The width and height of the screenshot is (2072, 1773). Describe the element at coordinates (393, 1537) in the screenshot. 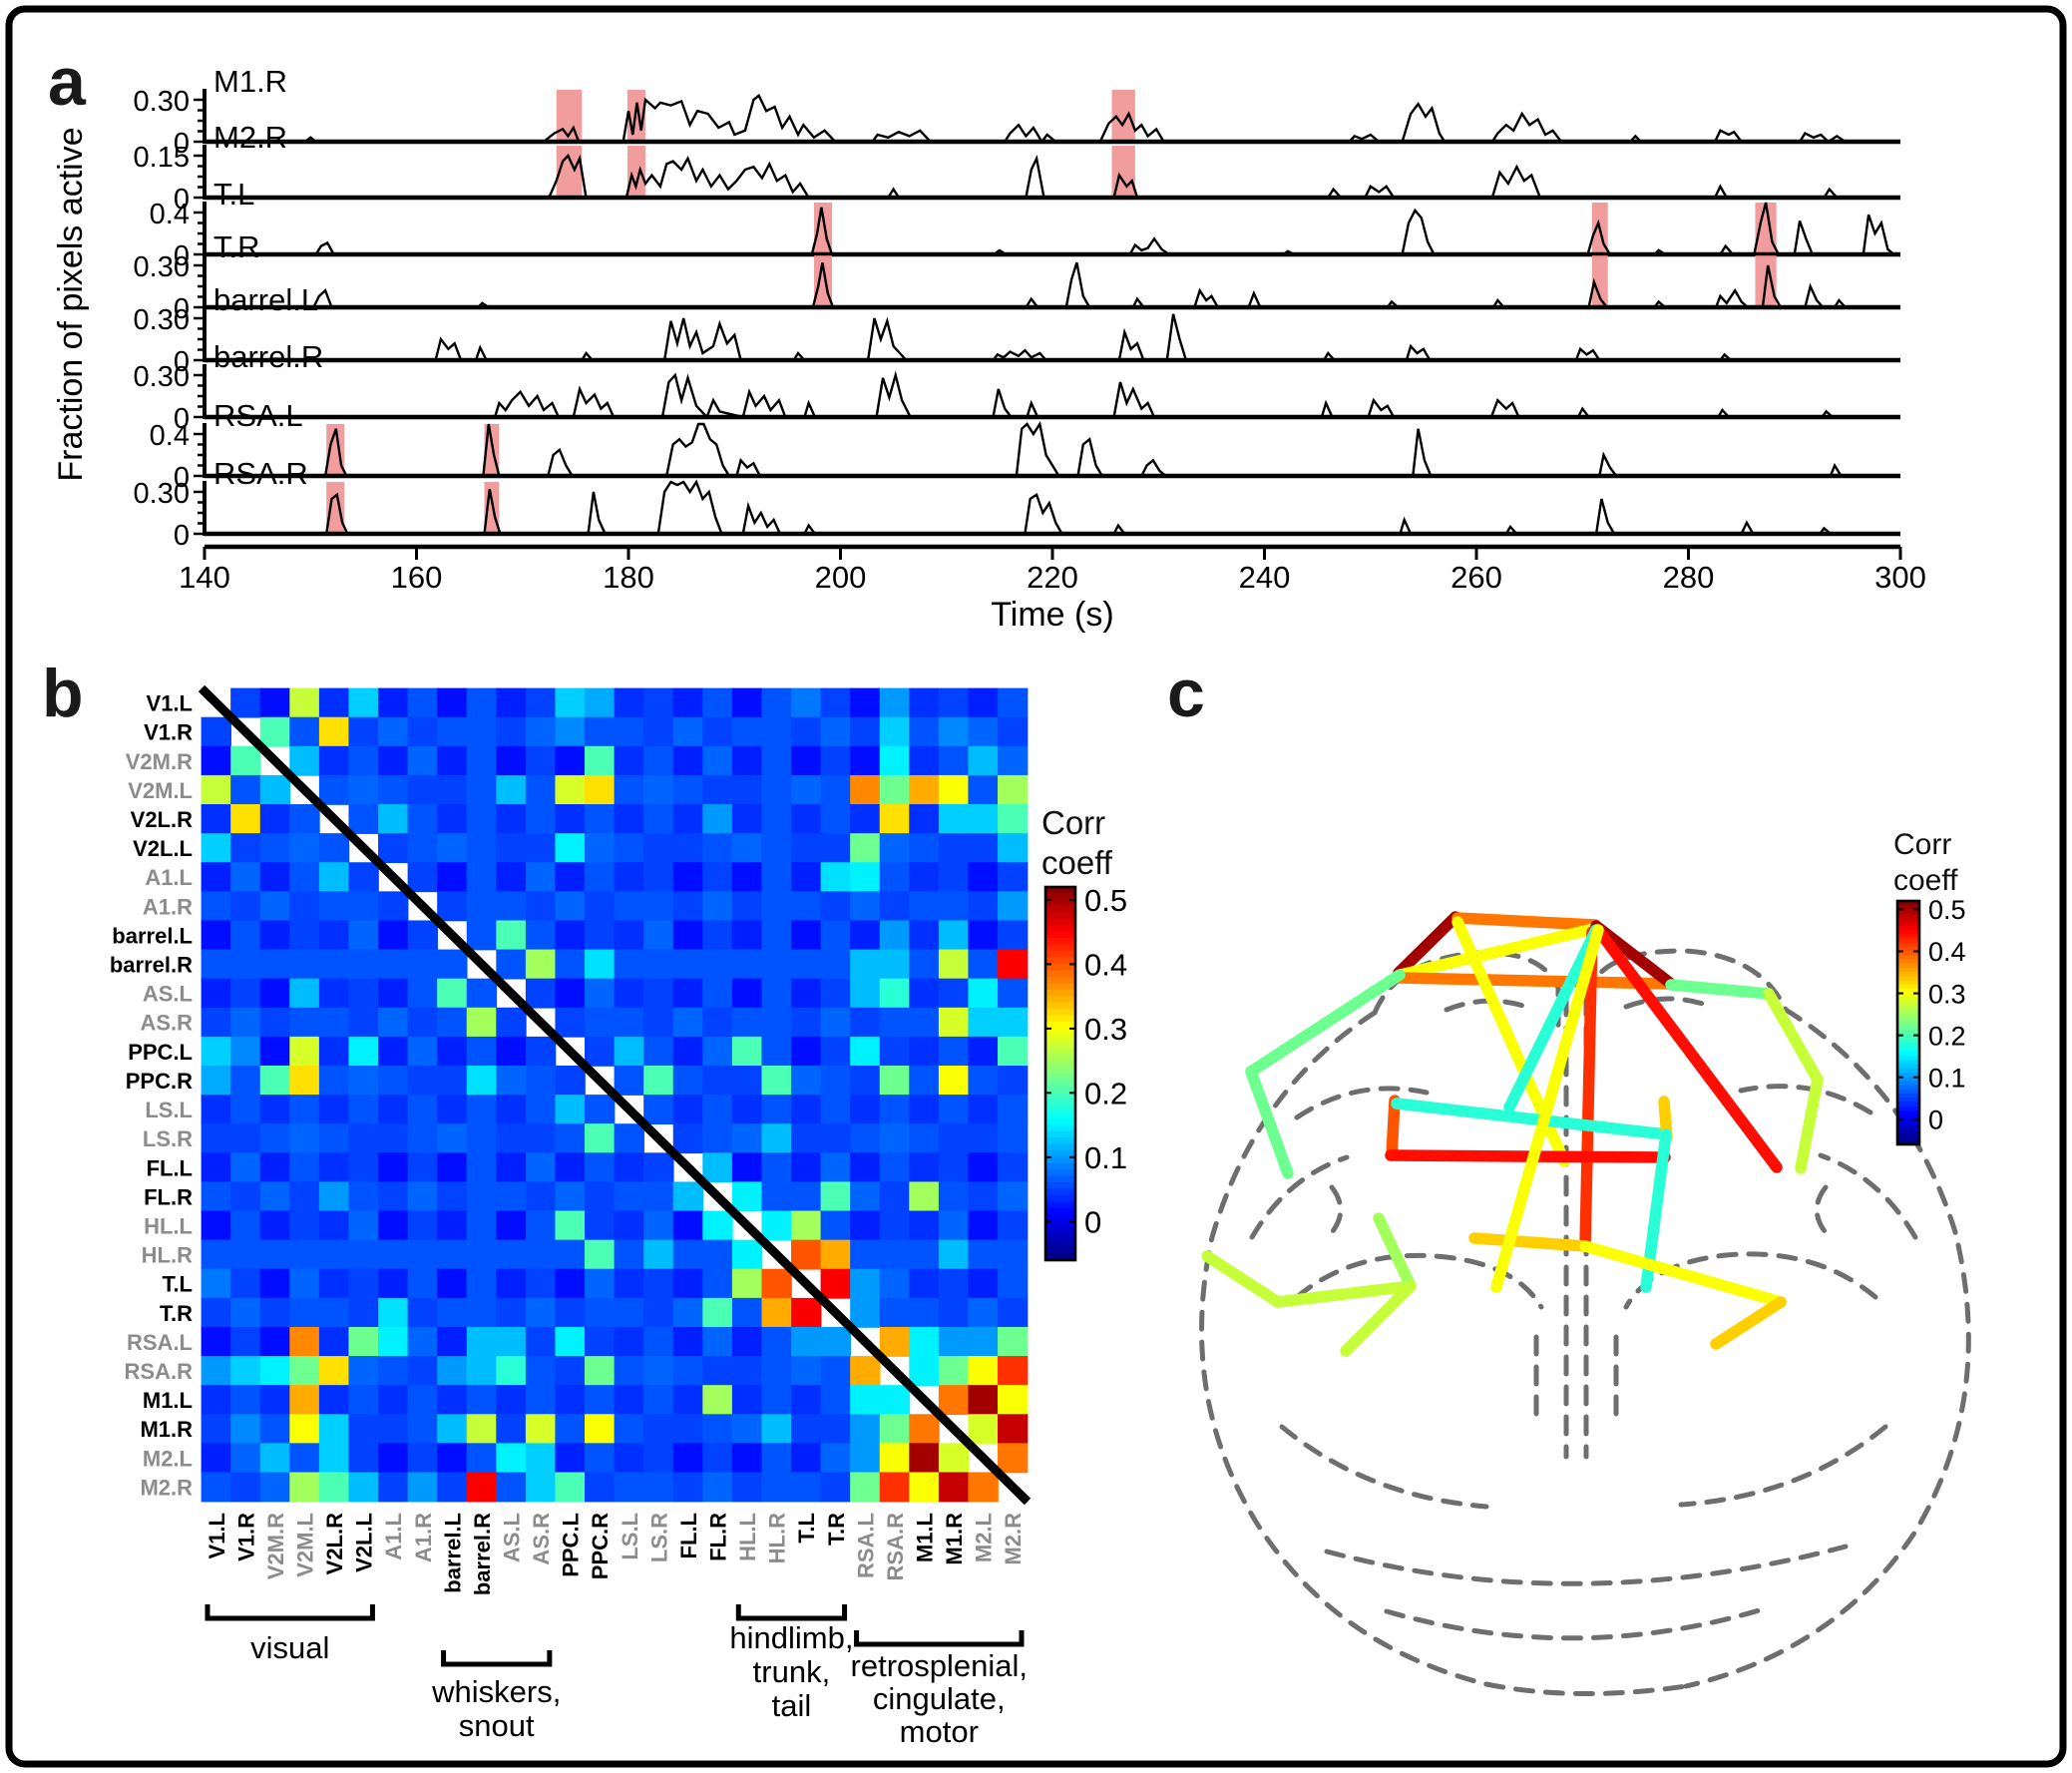

I see `matrix-col-label: A1.L` at that location.